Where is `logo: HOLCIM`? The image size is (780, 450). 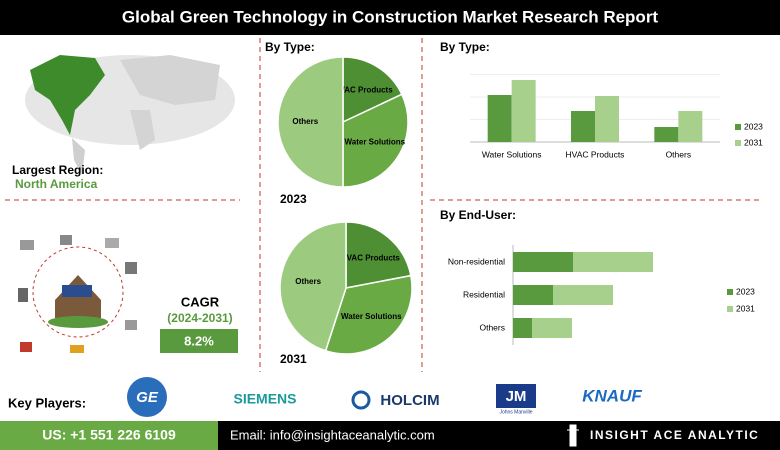 logo: HOLCIM is located at coordinates (409, 400).